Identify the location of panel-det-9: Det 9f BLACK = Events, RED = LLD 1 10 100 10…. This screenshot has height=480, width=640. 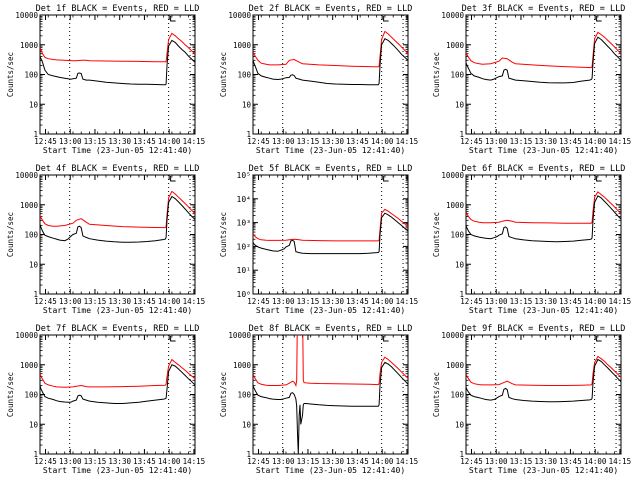
(531, 399).